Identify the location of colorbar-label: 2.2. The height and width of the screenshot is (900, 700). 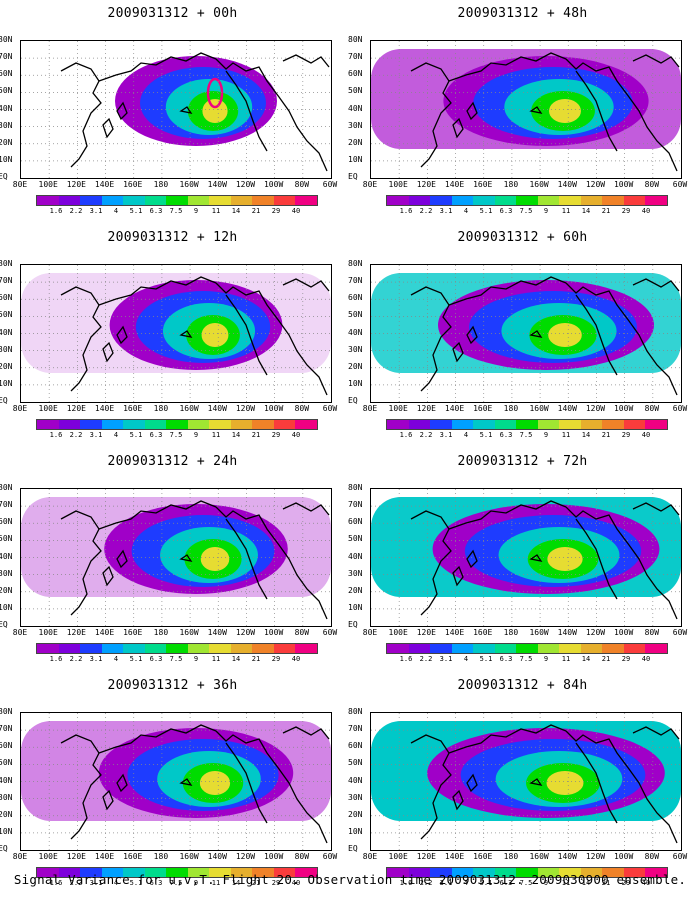
(76, 211).